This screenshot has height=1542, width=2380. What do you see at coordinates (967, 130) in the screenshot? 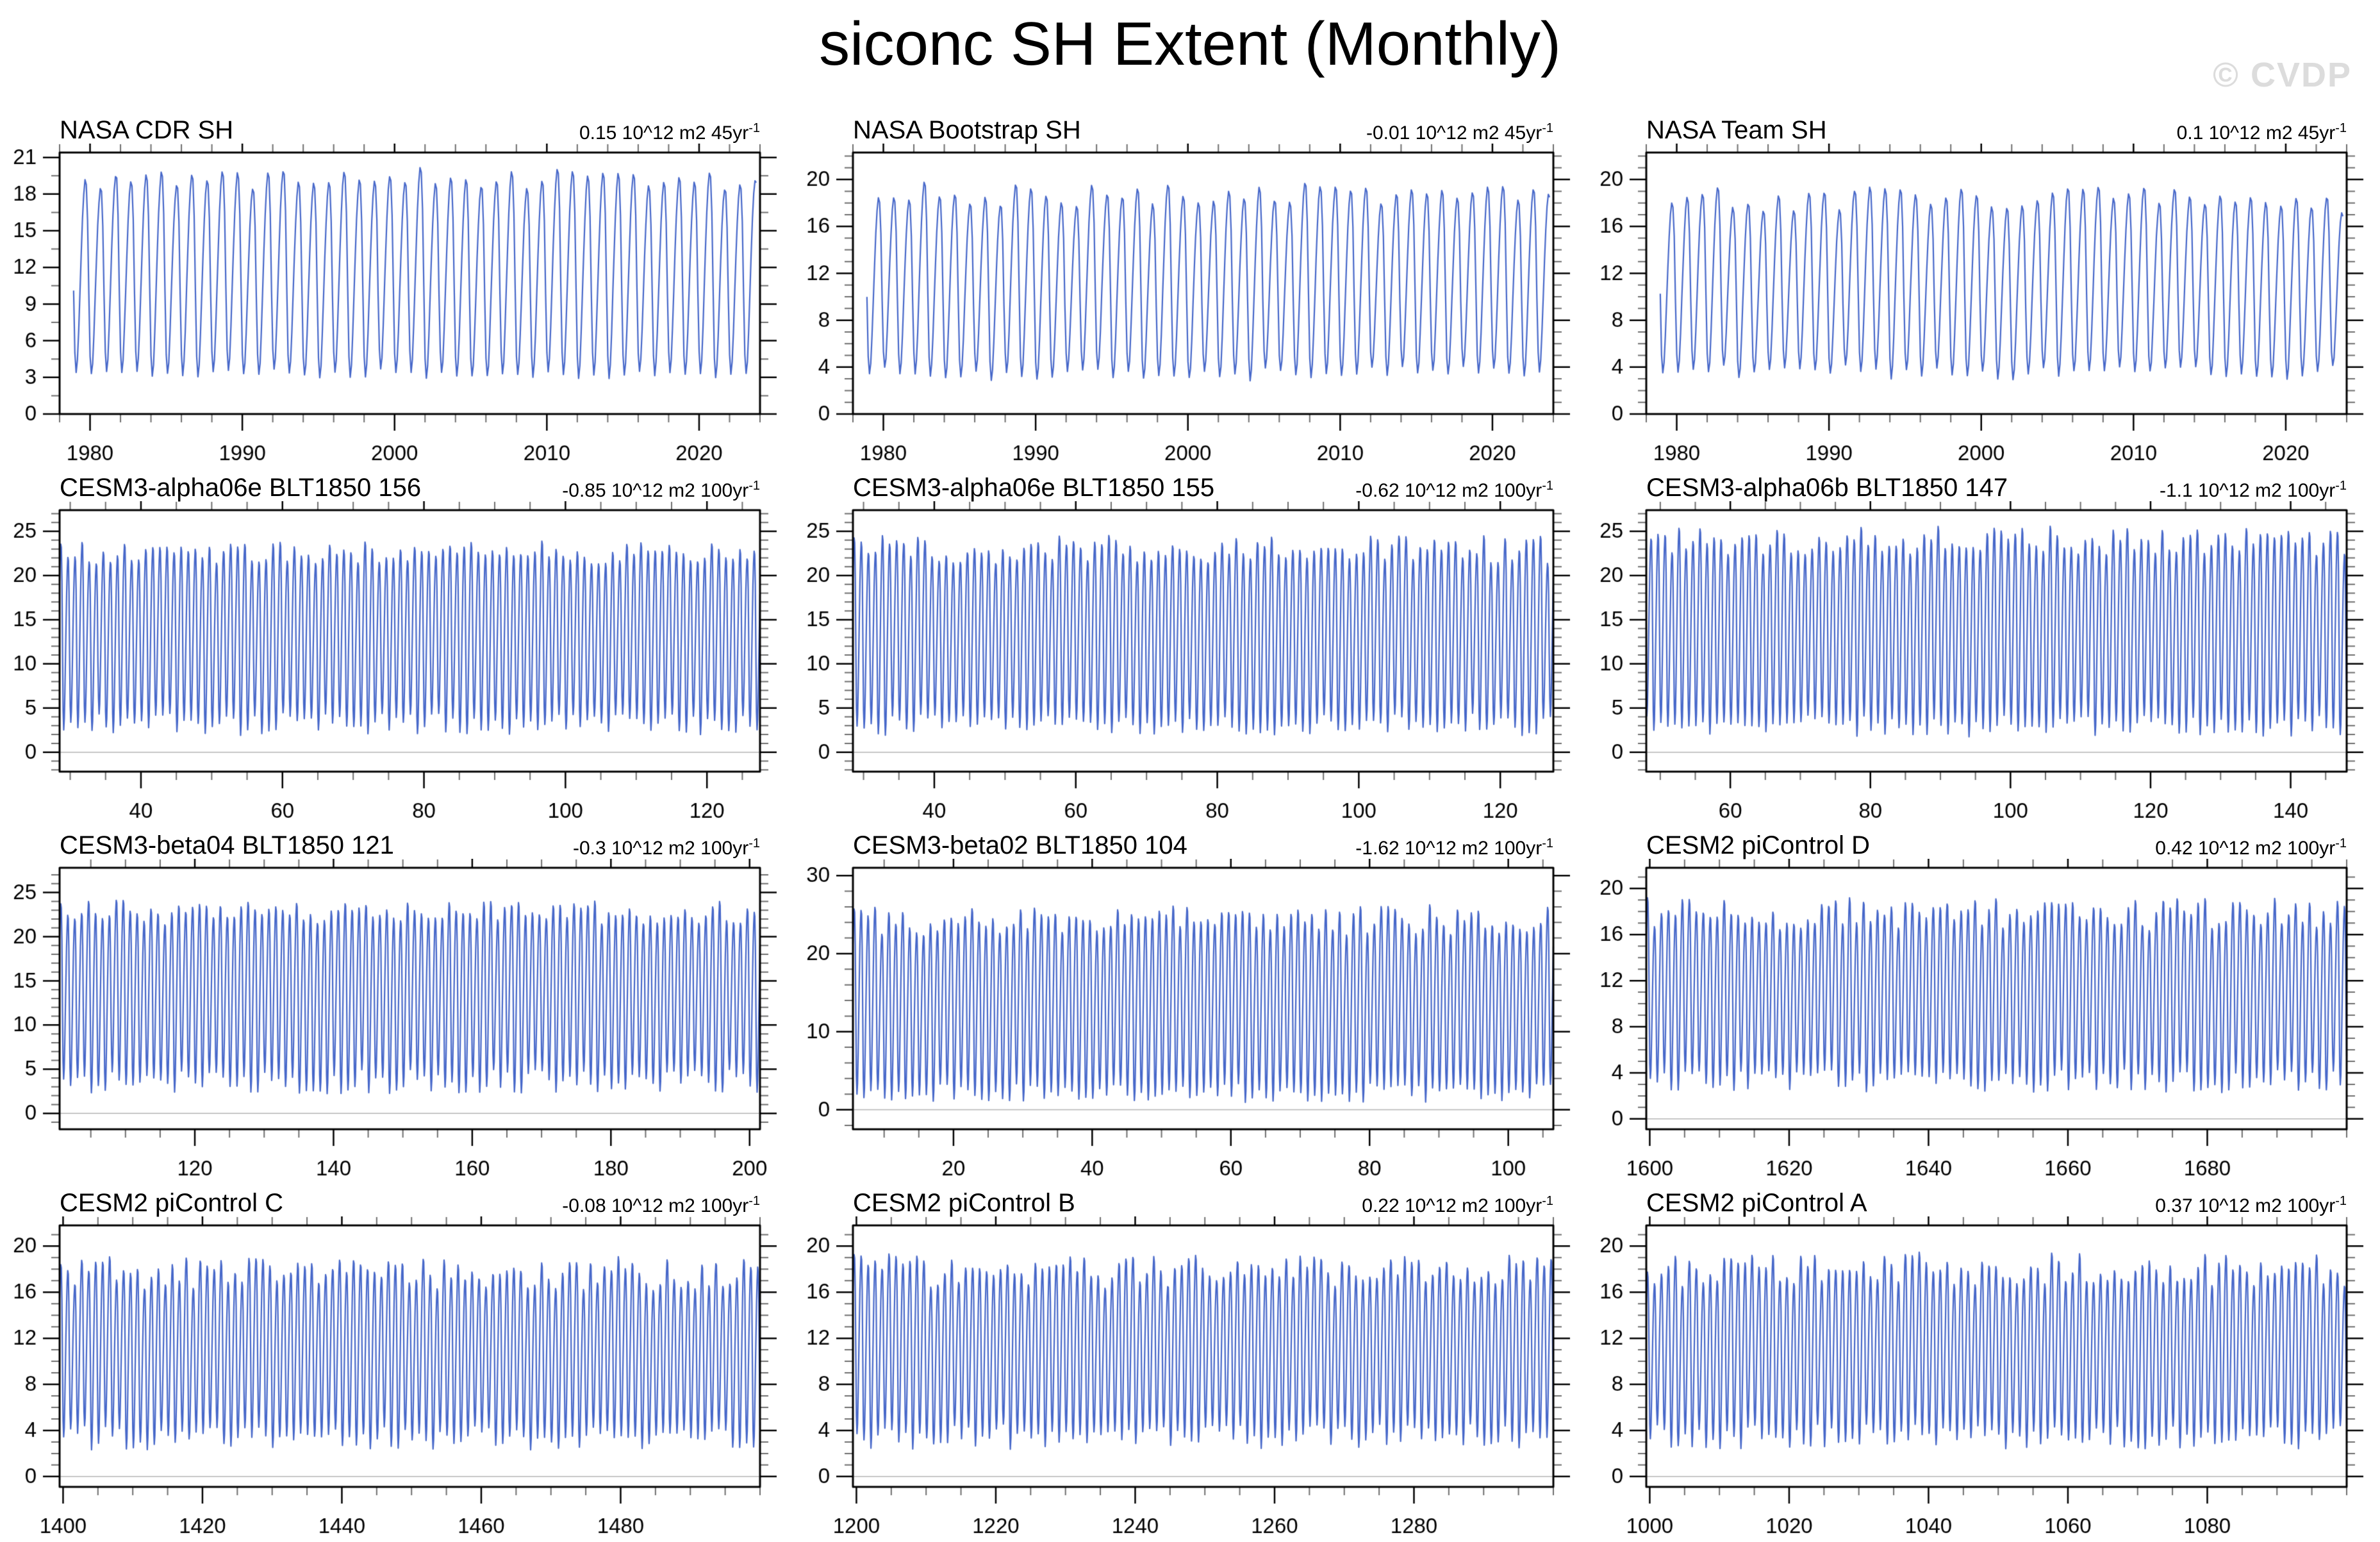
I see `panel-title: NASA Bootstrap SH` at bounding box center [967, 130].